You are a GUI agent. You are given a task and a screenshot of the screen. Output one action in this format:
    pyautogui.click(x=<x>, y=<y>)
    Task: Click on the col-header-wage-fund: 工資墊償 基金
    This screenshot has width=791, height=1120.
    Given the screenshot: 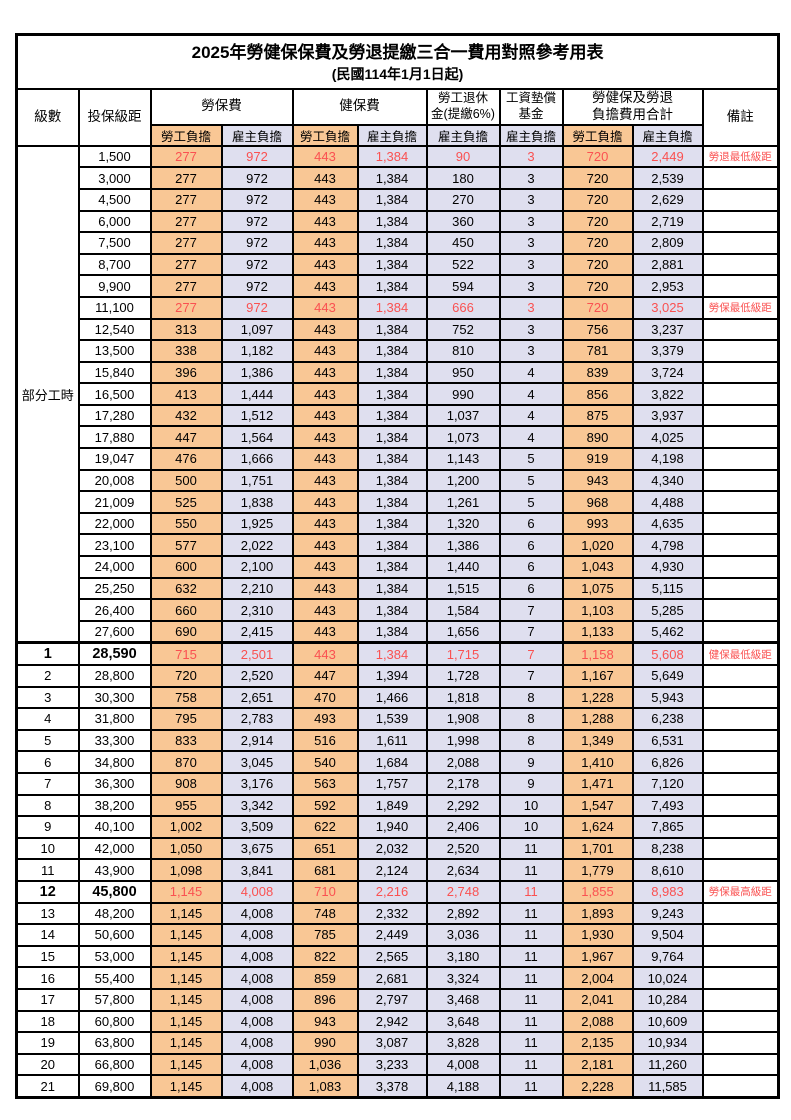 What is the action you would take?
    pyautogui.click(x=531, y=107)
    